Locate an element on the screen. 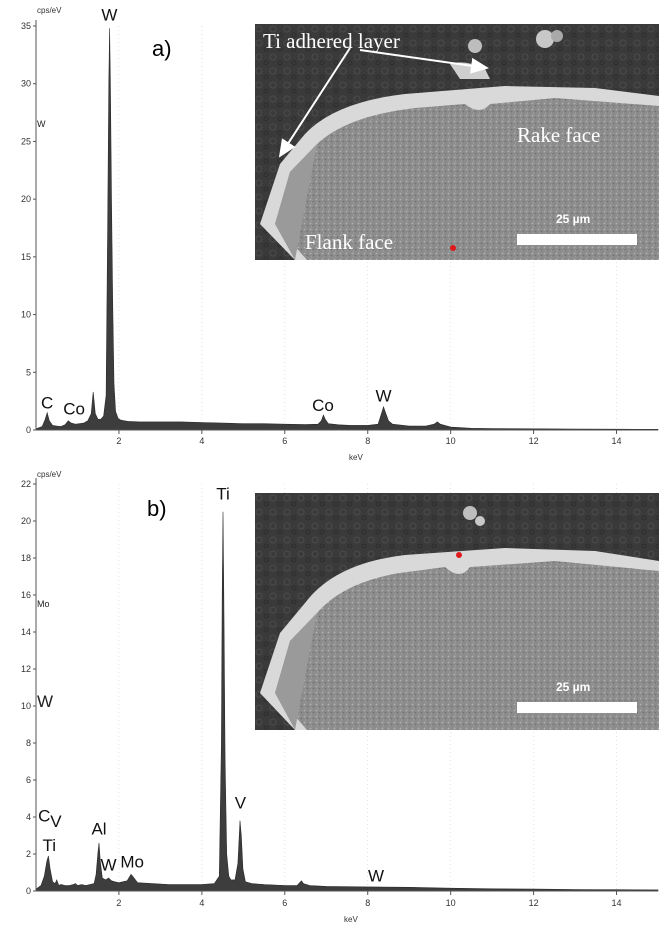  y-tick-label: 18 is located at coordinates (26, 558).